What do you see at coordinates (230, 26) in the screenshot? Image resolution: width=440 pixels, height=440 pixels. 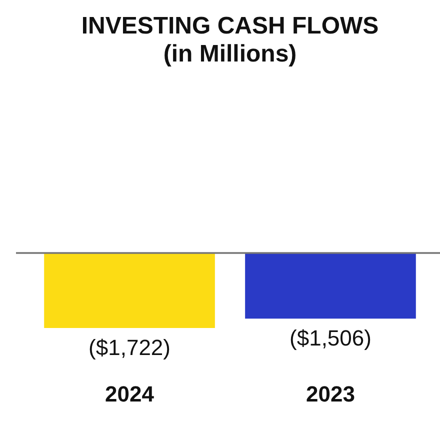 I see `chart-title: INVESTING CASH FLOWS` at bounding box center [230, 26].